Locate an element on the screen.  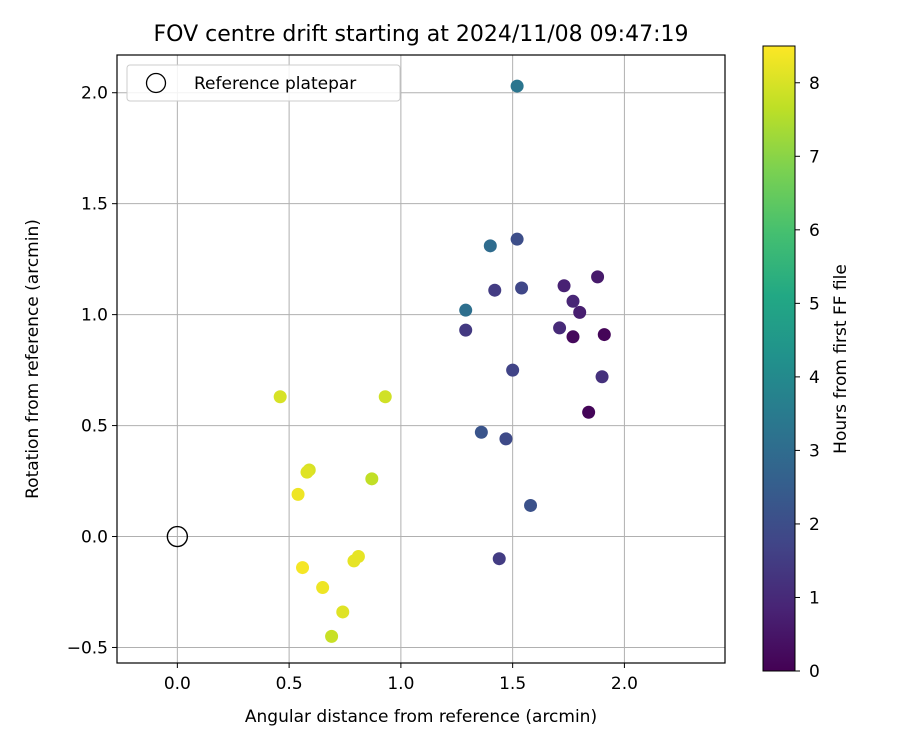
legend-marker-icon is located at coordinates (156, 83).